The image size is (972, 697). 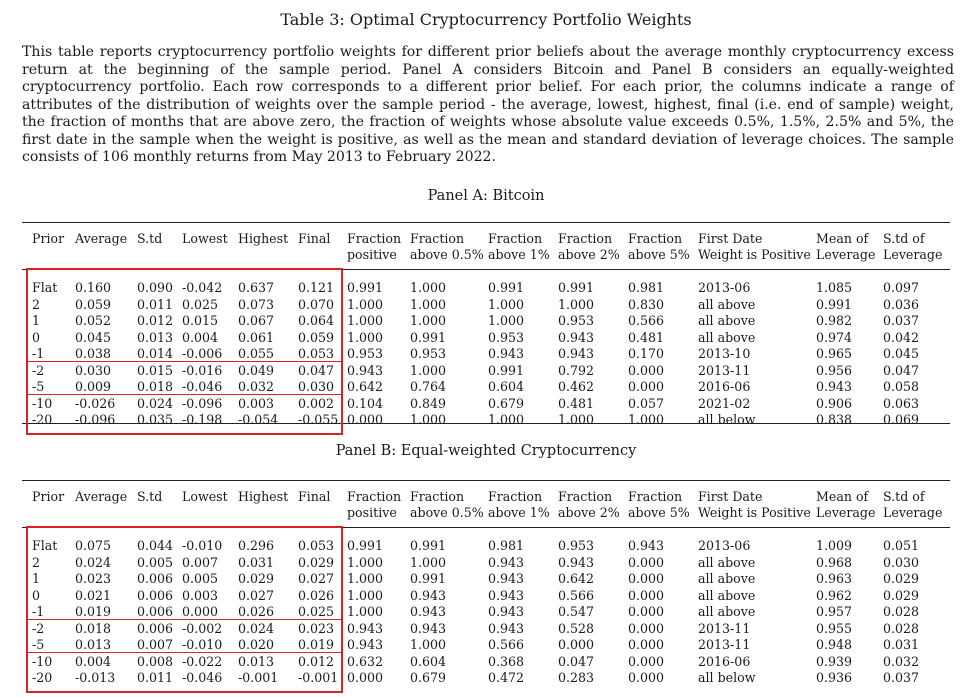 What do you see at coordinates (912, 247) in the screenshot?
I see `column-header: S.td of Leverage` at bounding box center [912, 247].